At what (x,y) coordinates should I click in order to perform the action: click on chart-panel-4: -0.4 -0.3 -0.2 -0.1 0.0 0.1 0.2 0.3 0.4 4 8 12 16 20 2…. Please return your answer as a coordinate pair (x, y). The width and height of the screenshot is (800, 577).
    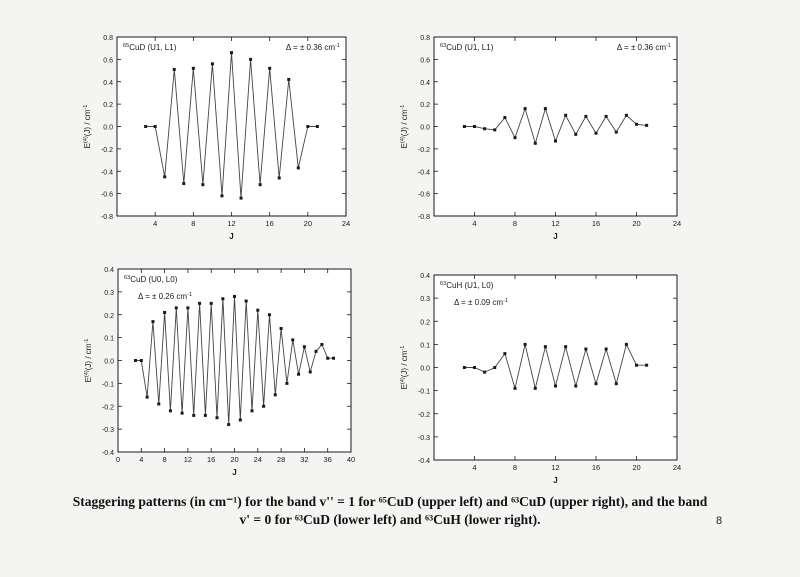
    Looking at the image, I should click on (540, 379).